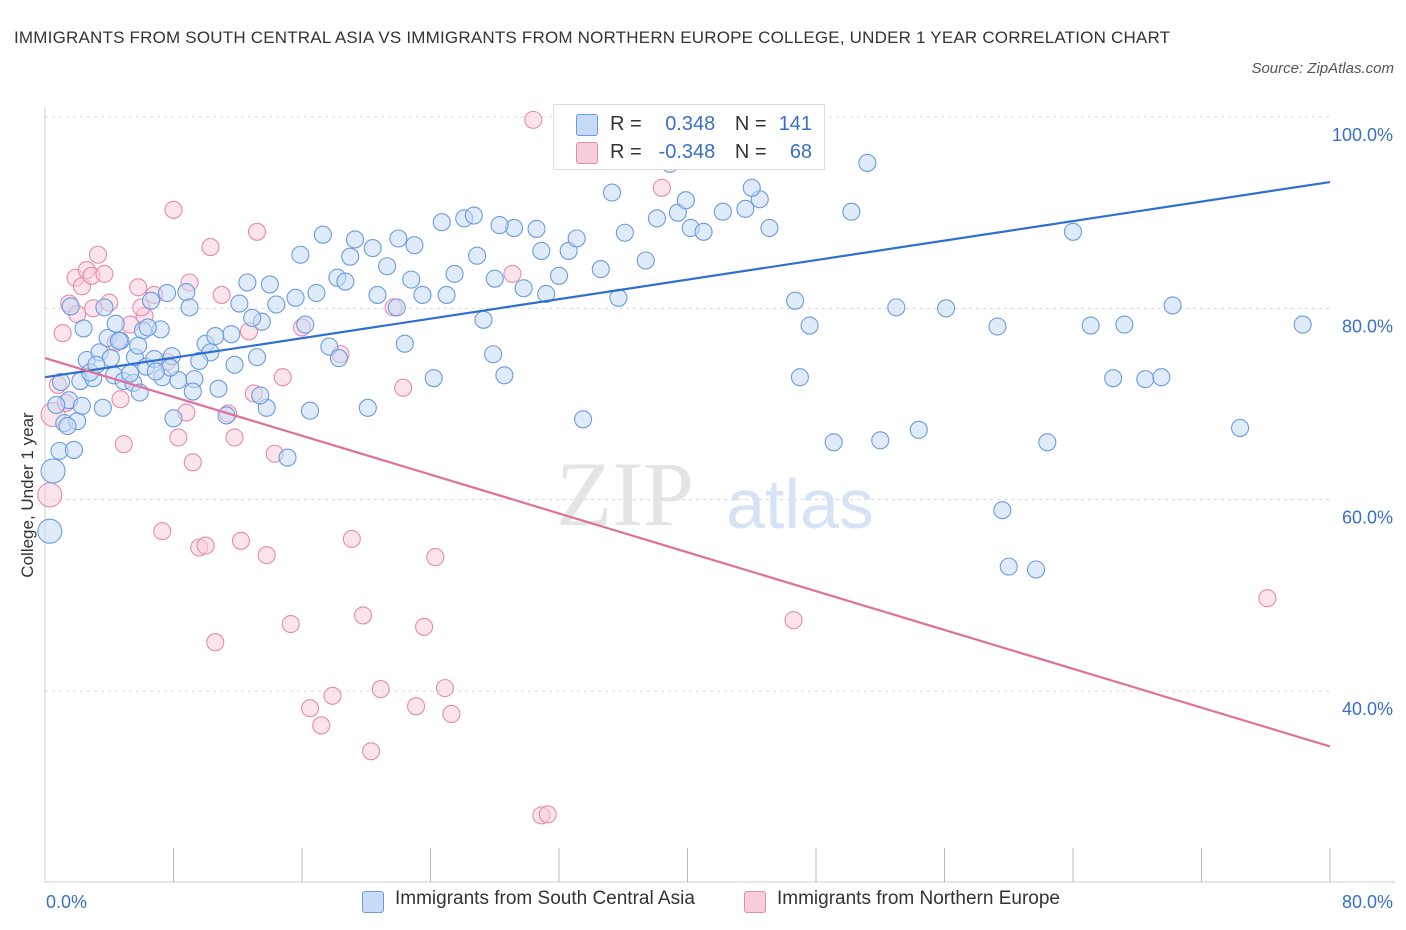 Image resolution: width=1406 pixels, height=930 pixels. What do you see at coordinates (545, 898) in the screenshot?
I see `legend-label: Immigrants from South Central Asia` at bounding box center [545, 898].